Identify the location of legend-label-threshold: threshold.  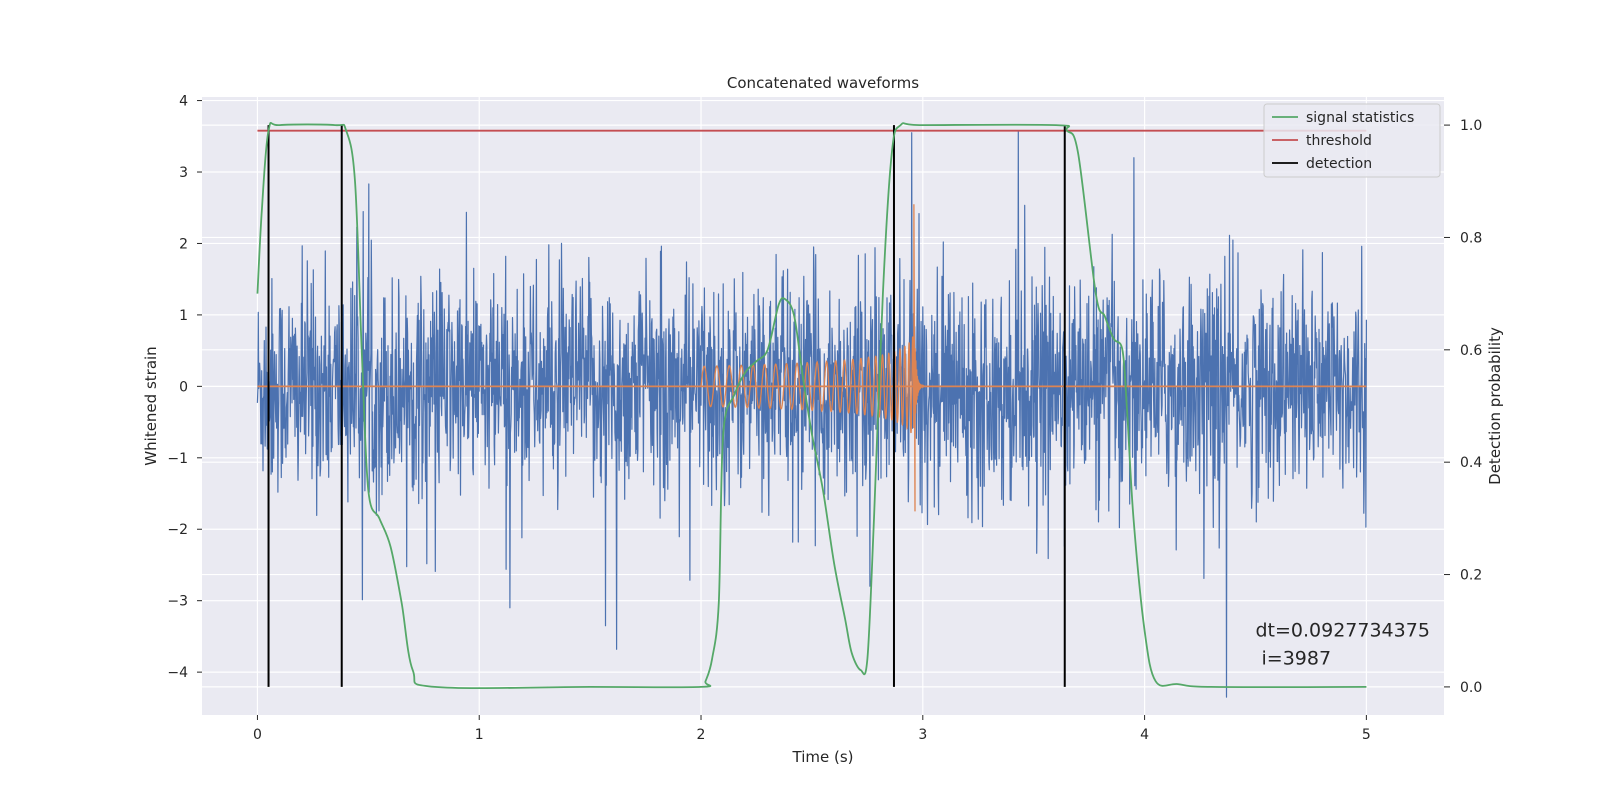
(1339, 141).